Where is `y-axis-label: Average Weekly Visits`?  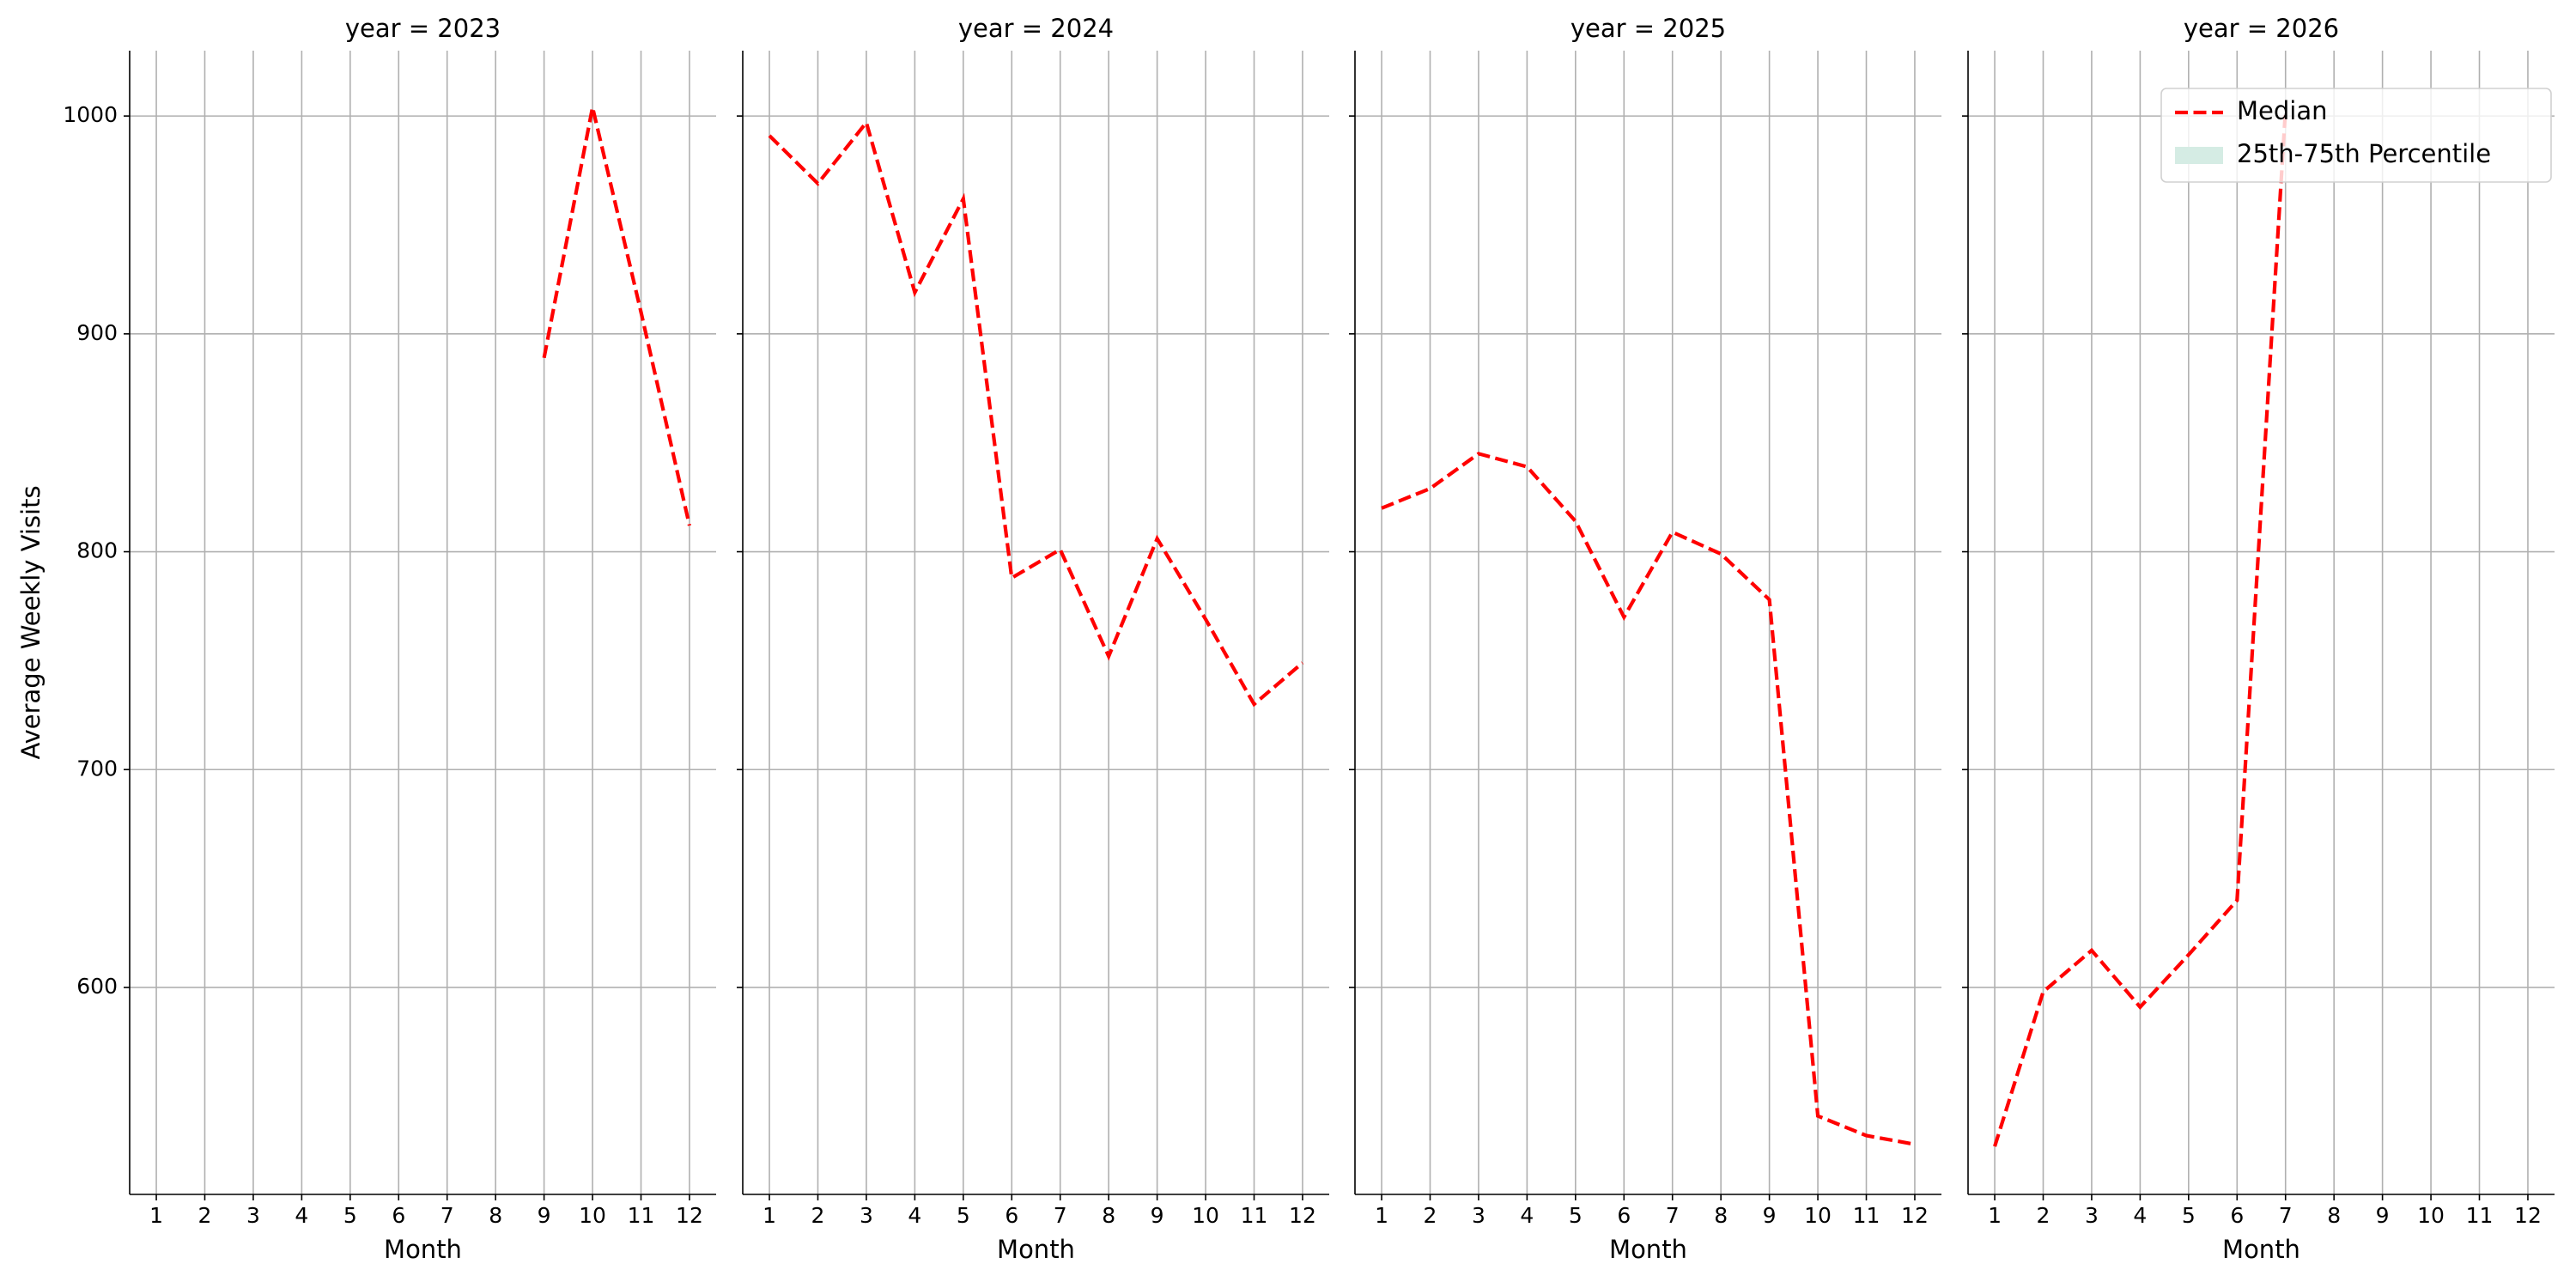
y-axis-label: Average Weekly Visits is located at coordinates (31, 622).